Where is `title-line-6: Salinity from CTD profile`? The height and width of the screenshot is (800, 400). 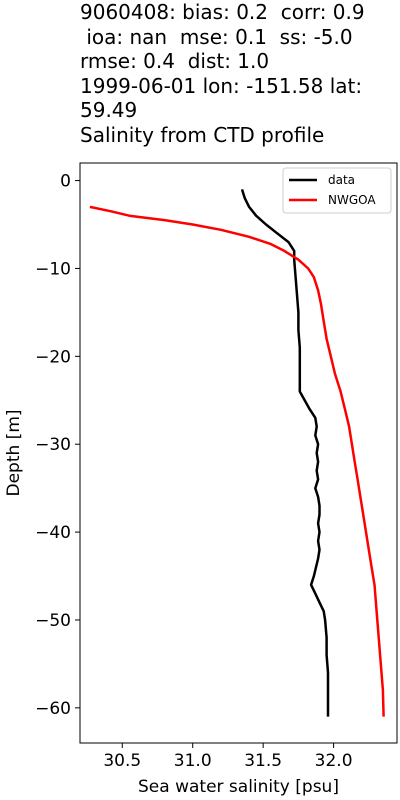
title-line-6: Salinity from CTD profile is located at coordinates (202, 134).